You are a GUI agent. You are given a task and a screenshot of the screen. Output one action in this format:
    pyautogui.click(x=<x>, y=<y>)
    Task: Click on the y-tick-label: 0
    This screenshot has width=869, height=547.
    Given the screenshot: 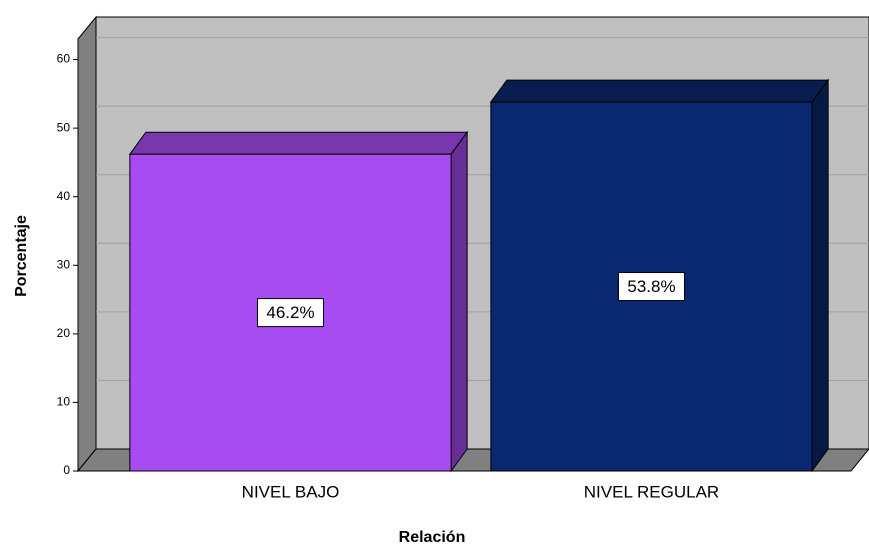 What is the action you would take?
    pyautogui.click(x=66, y=470)
    